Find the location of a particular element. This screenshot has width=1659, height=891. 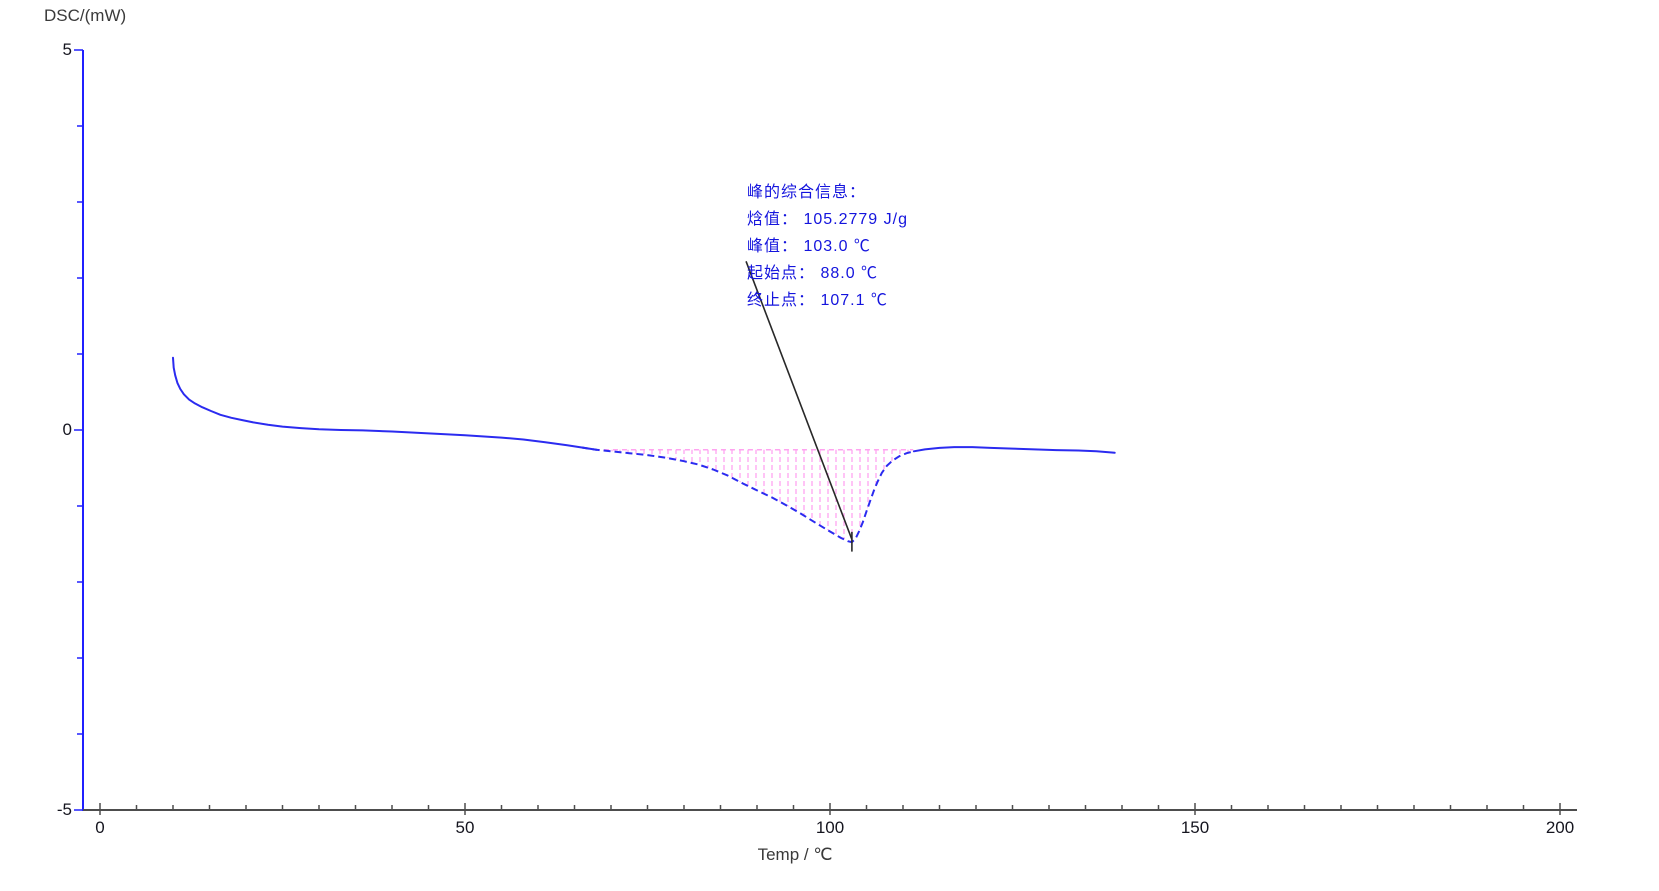

peak-annotation-line-peak: 峰值： 103.0 ℃ is located at coordinates (809, 246).